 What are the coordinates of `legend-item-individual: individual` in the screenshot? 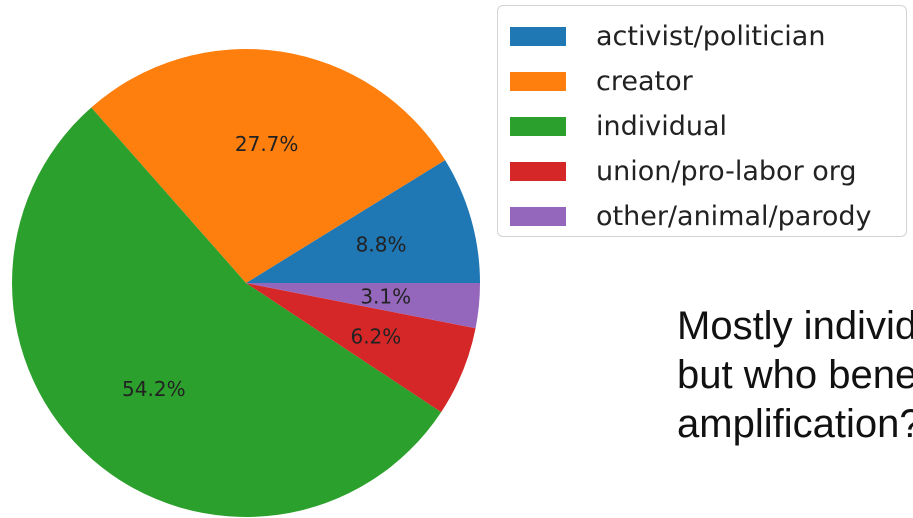 It's located at (708, 126).